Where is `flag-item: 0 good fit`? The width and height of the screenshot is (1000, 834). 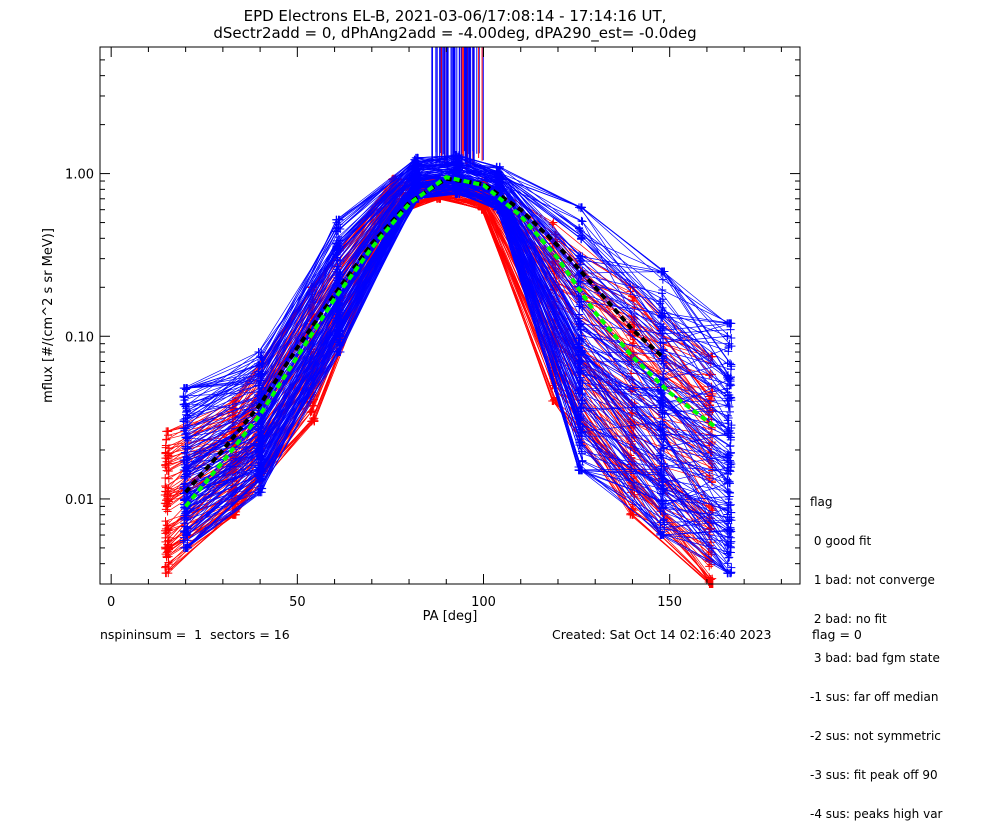 flag-item: 0 good fit is located at coordinates (841, 541).